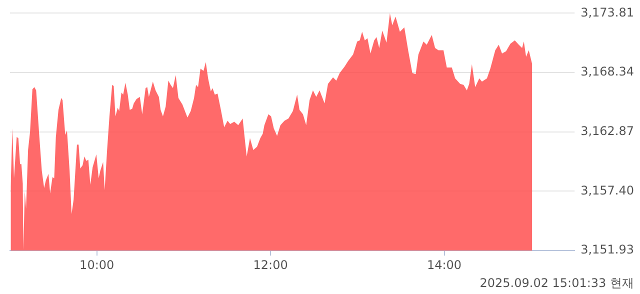 This screenshot has height=294, width=640. Describe the element at coordinates (607, 12) in the screenshot. I see `y-tick-label: 3,173.81` at that location.